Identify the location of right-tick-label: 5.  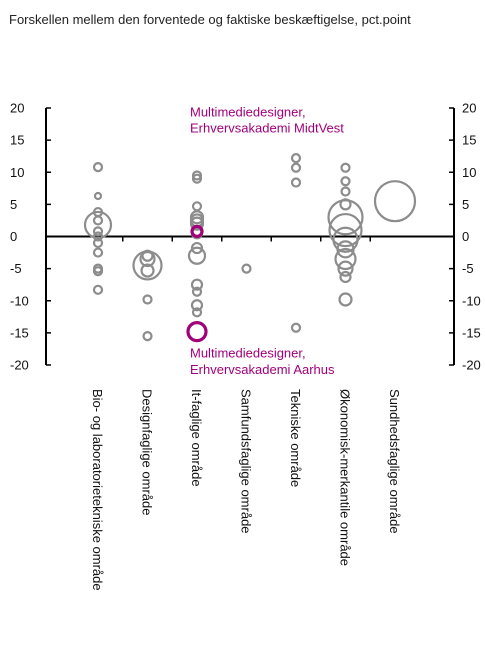
(465, 204).